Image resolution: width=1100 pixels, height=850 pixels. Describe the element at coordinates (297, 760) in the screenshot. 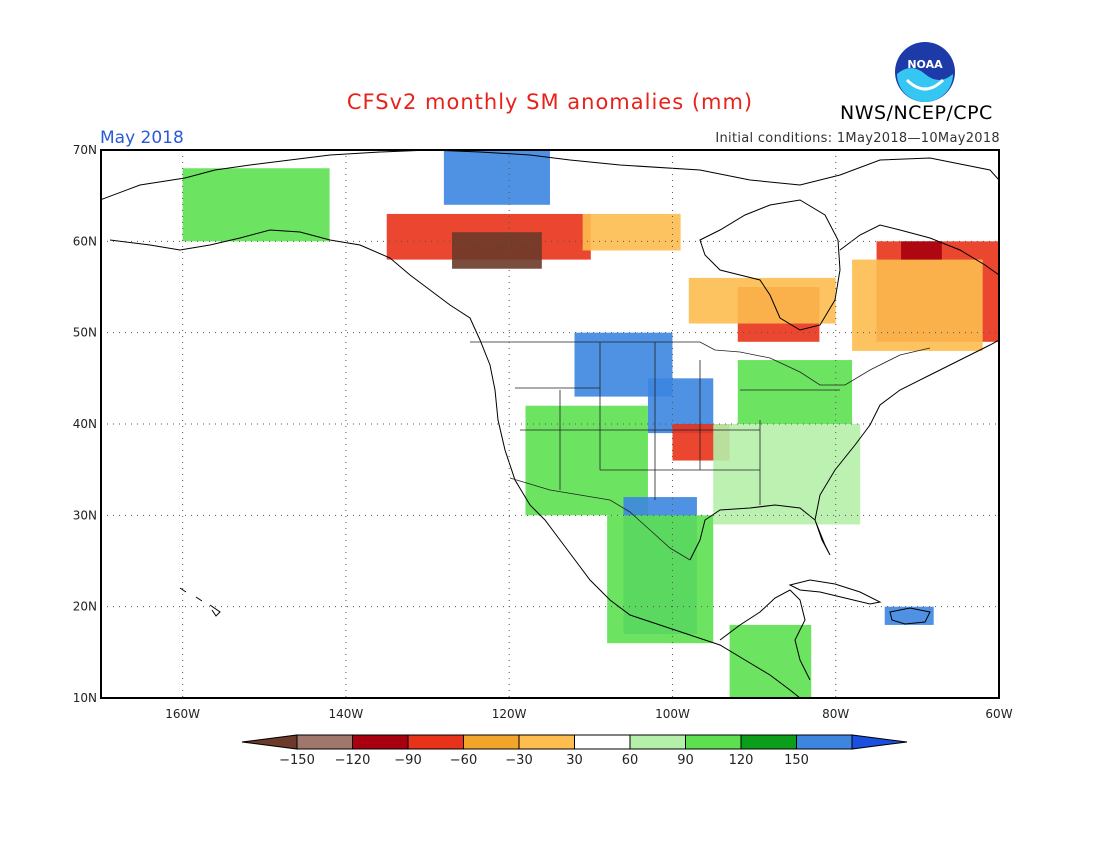

I see `colorbar-label: −150` at that location.